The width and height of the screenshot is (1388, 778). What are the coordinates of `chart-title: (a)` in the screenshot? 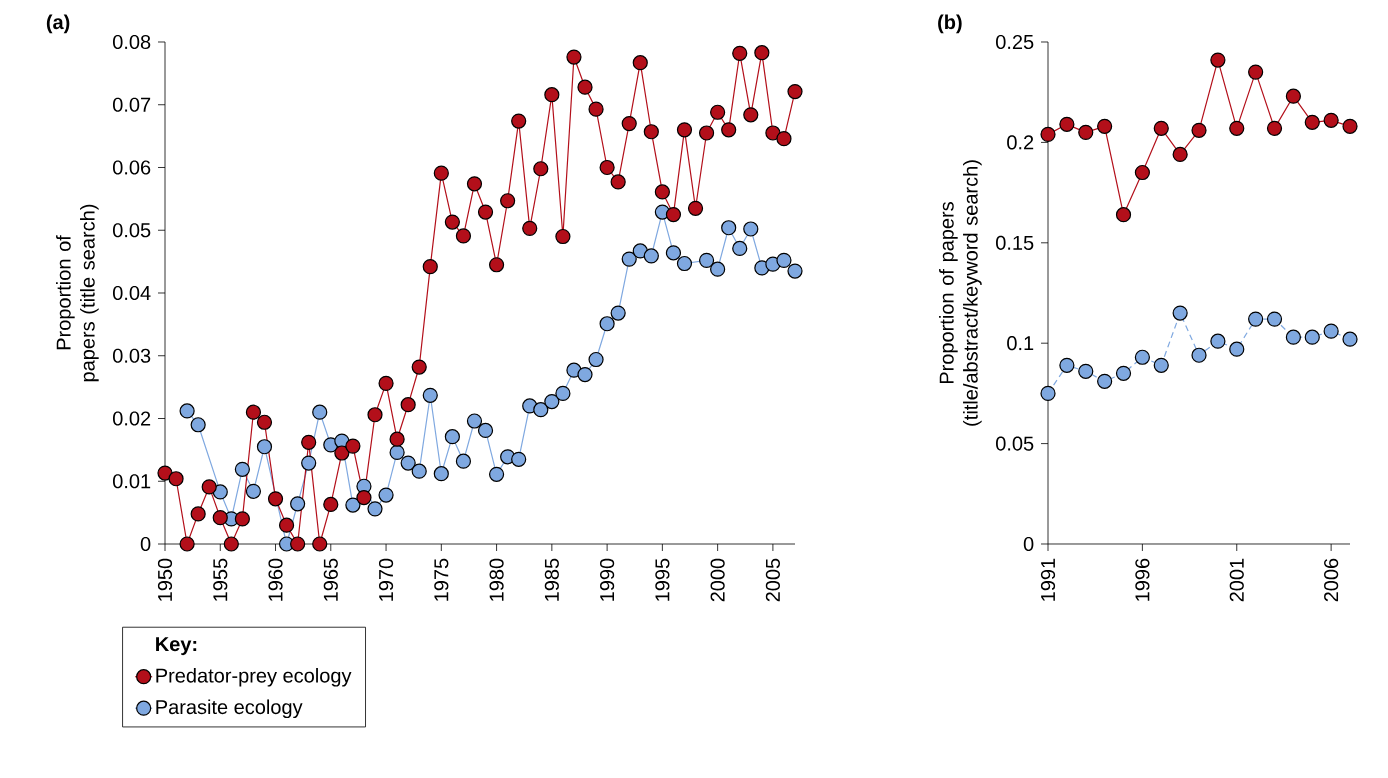 It's located at (58, 24).